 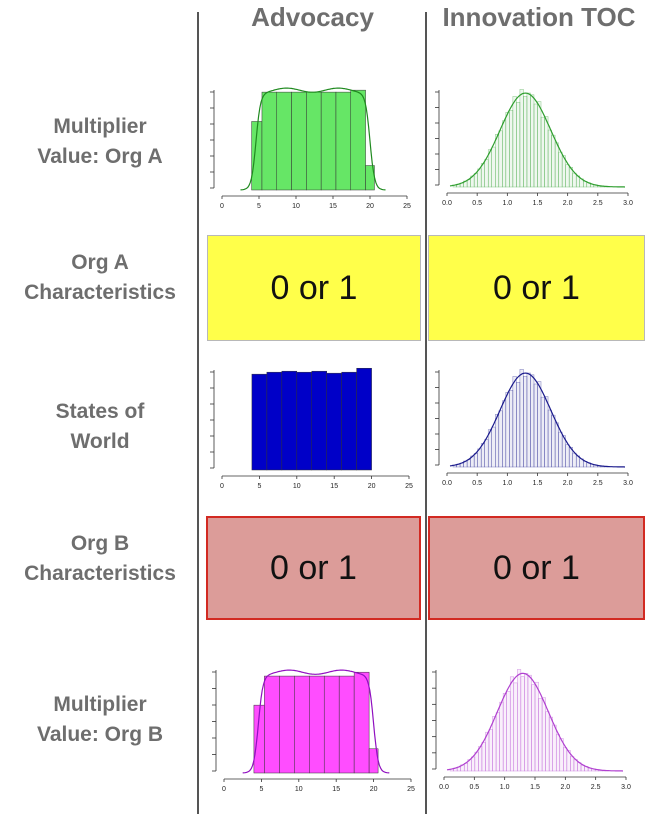 What do you see at coordinates (477, 203) in the screenshot?
I see `x-tick-label: 0.5` at bounding box center [477, 203].